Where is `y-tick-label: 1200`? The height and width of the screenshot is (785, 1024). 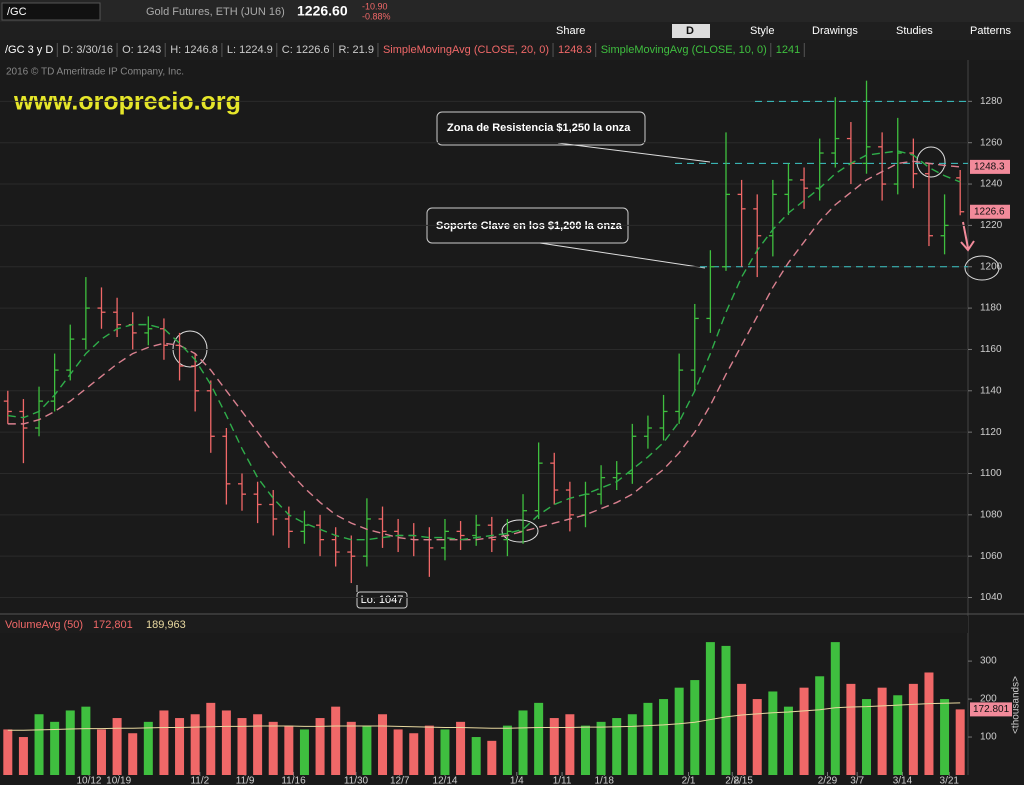 y-tick-label: 1200 is located at coordinates (991, 266).